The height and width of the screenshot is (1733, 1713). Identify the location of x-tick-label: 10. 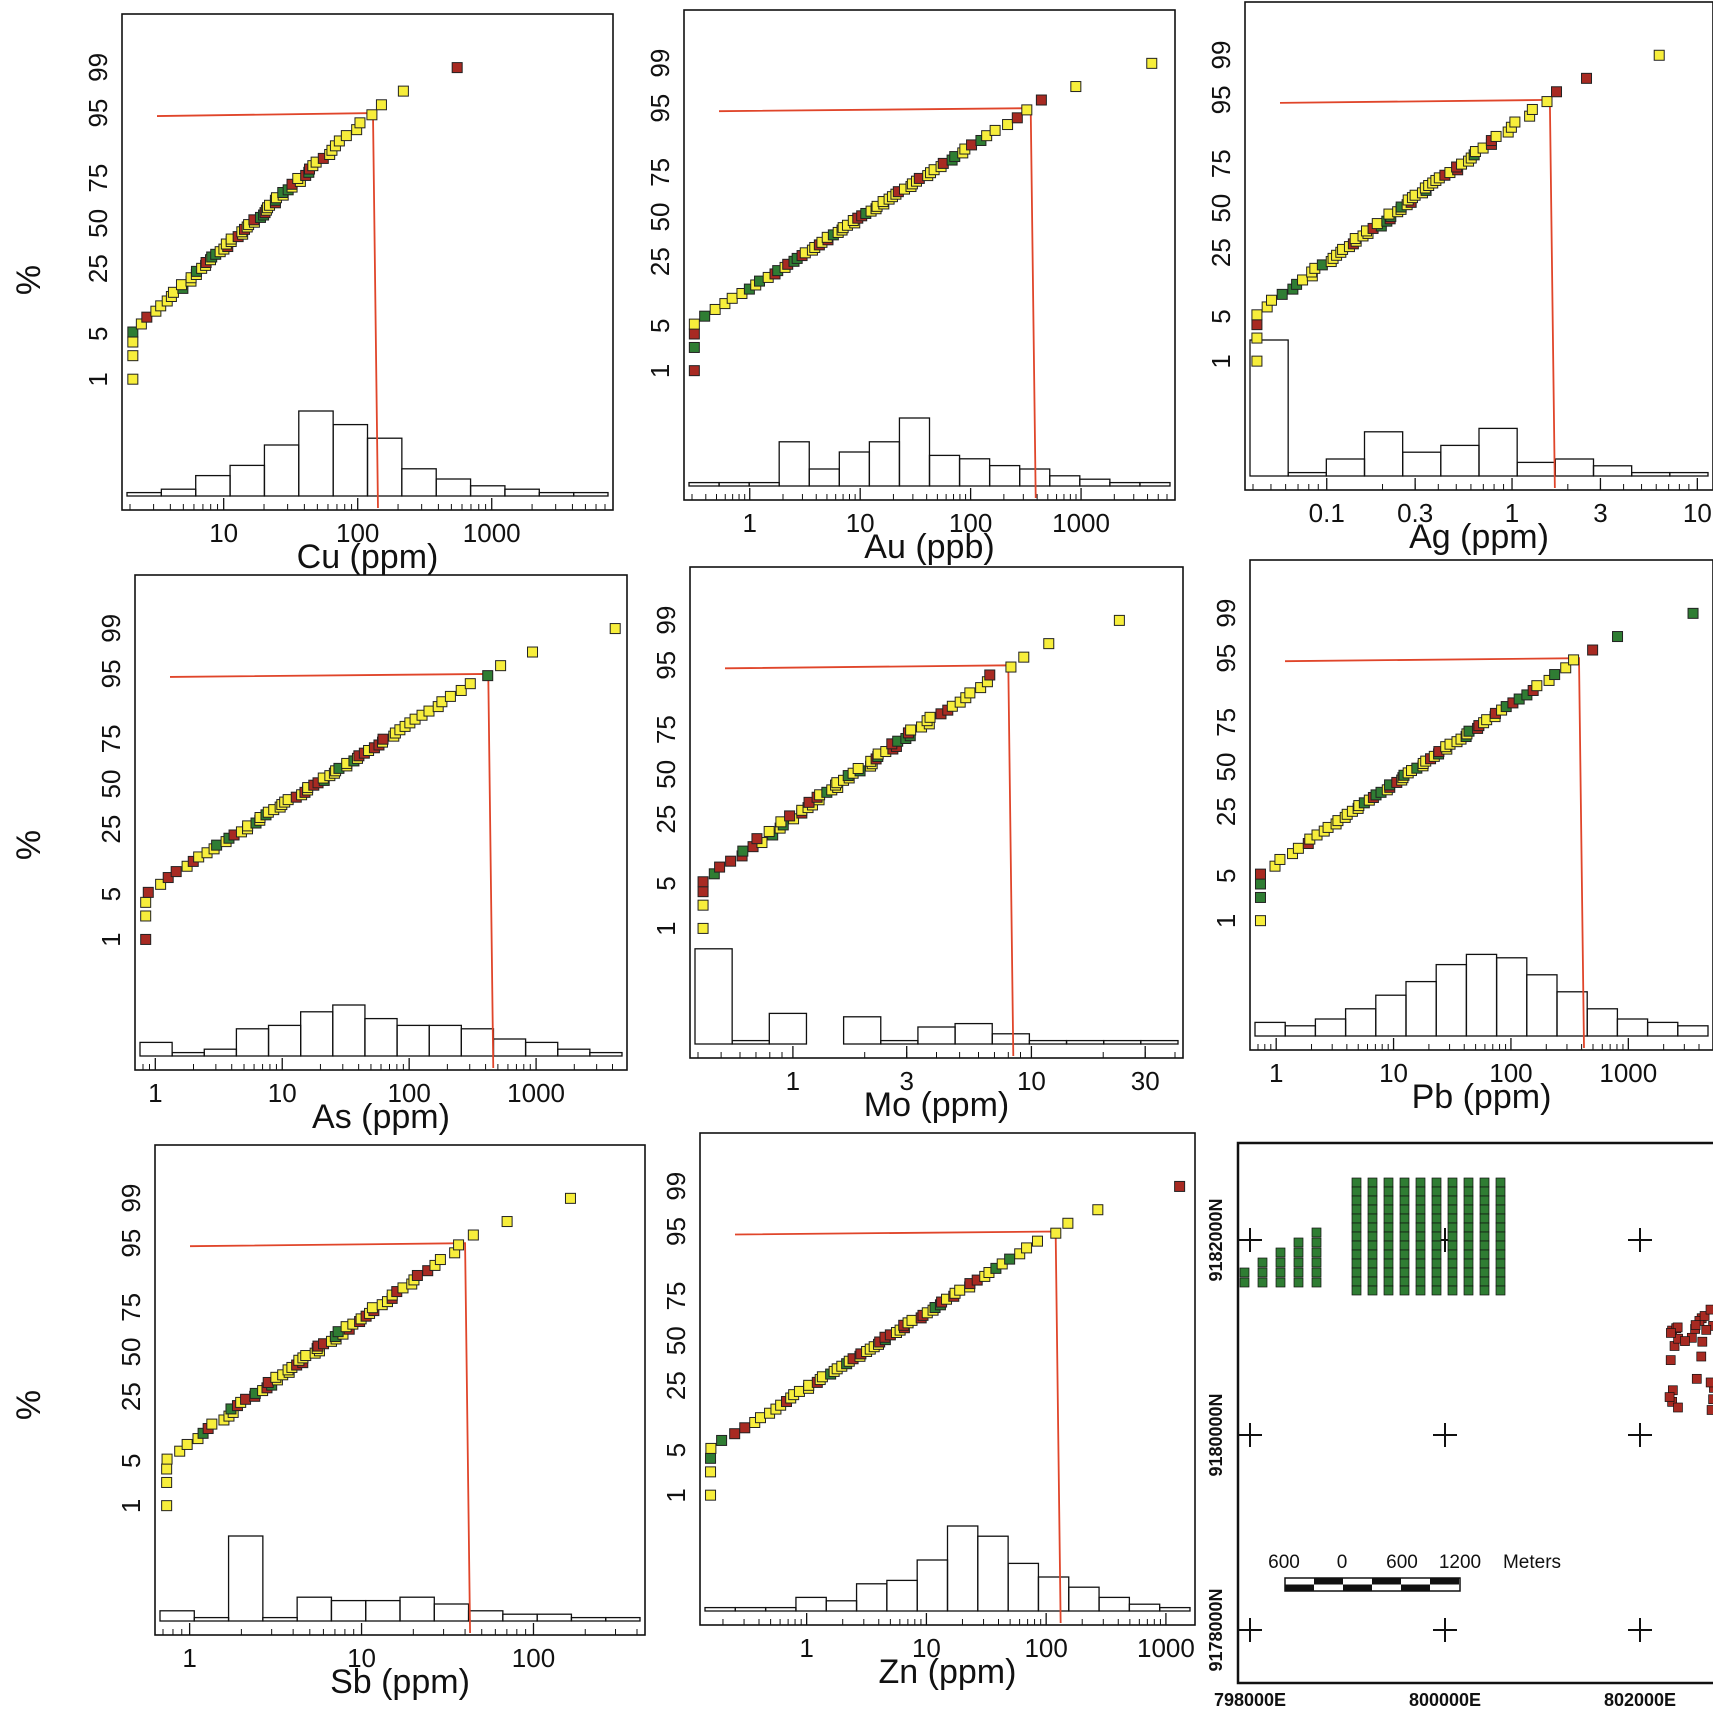
(361, 1658).